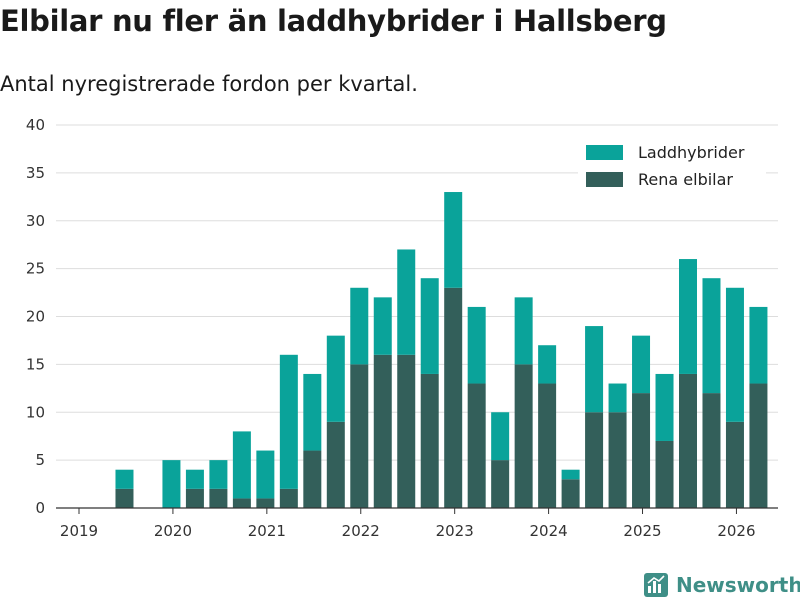 The height and width of the screenshot is (600, 800). I want to click on x-tick-label: 2019, so click(79, 531).